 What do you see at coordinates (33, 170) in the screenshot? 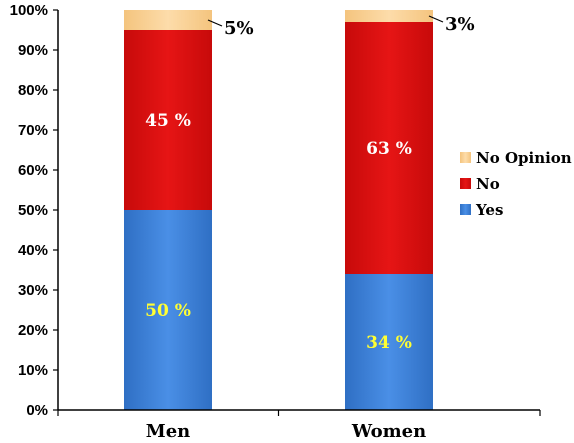
I see `y-tick-label: 60%` at bounding box center [33, 170].